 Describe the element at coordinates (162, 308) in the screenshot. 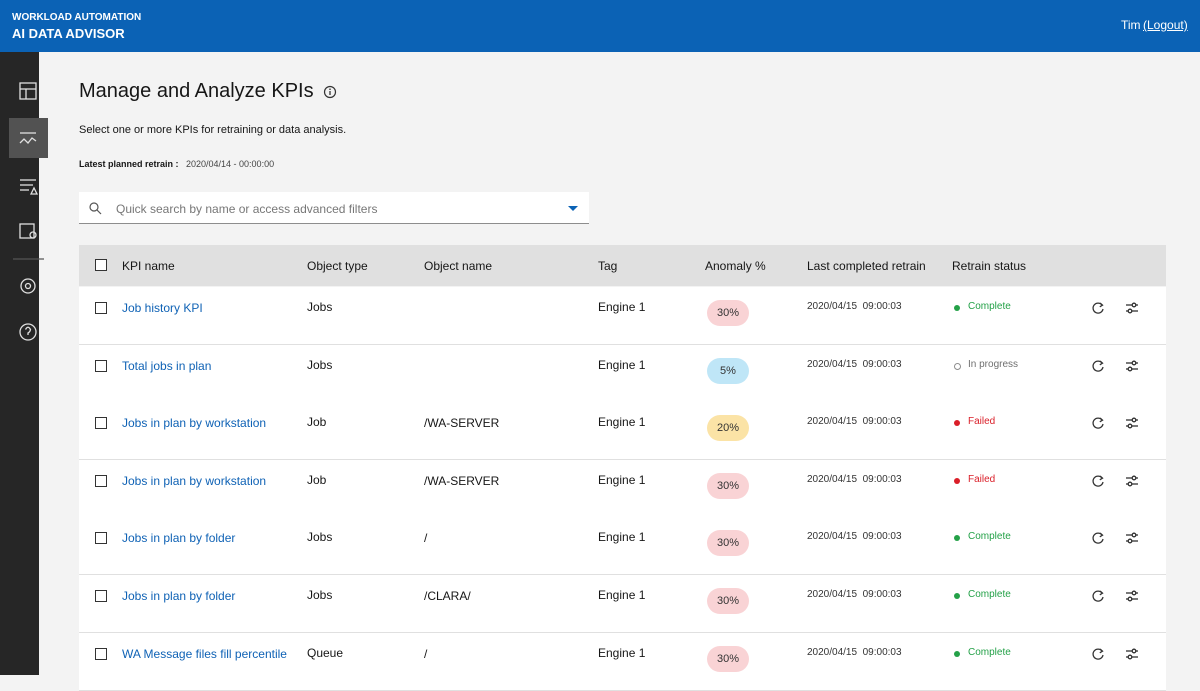

I see `kpi-name-link: Job history KPI` at that location.